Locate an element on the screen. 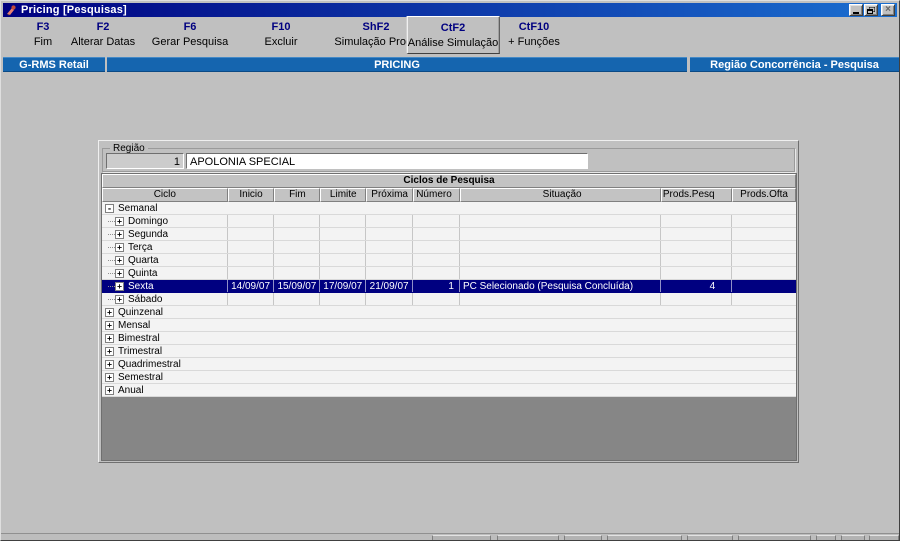 This screenshot has width=900, height=541. column-header-7: Prods.Pesq is located at coordinates (697, 195).